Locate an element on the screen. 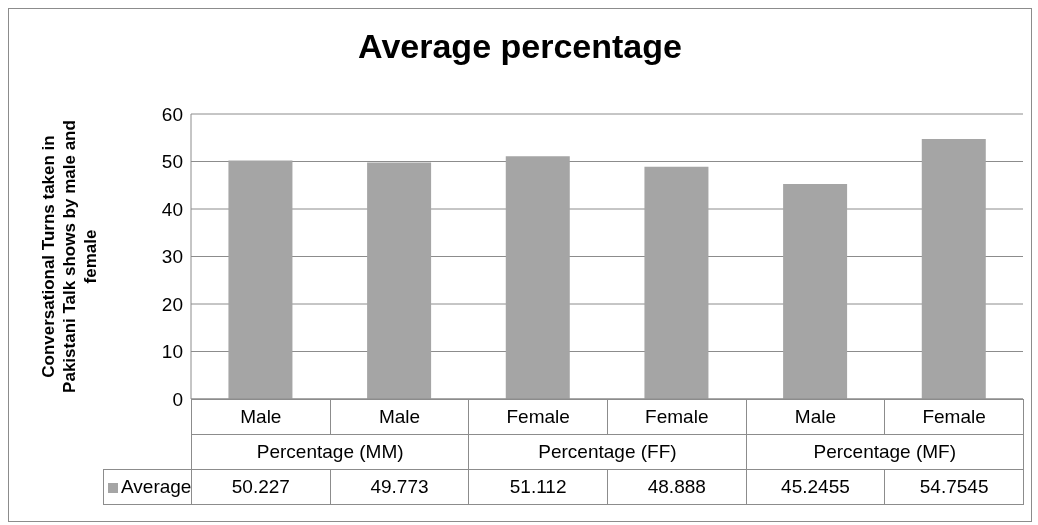 The height and width of the screenshot is (525, 1038). y-tick-label: 50 is located at coordinates (172, 162).